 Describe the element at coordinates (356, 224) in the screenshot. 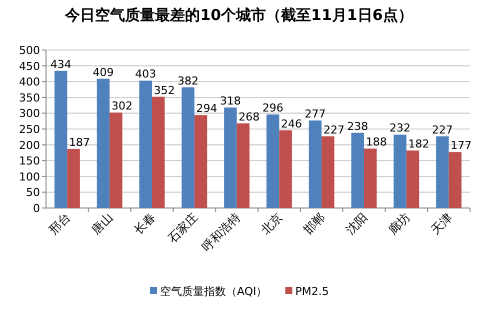

I see `x-tick-label: 沈阳` at that location.